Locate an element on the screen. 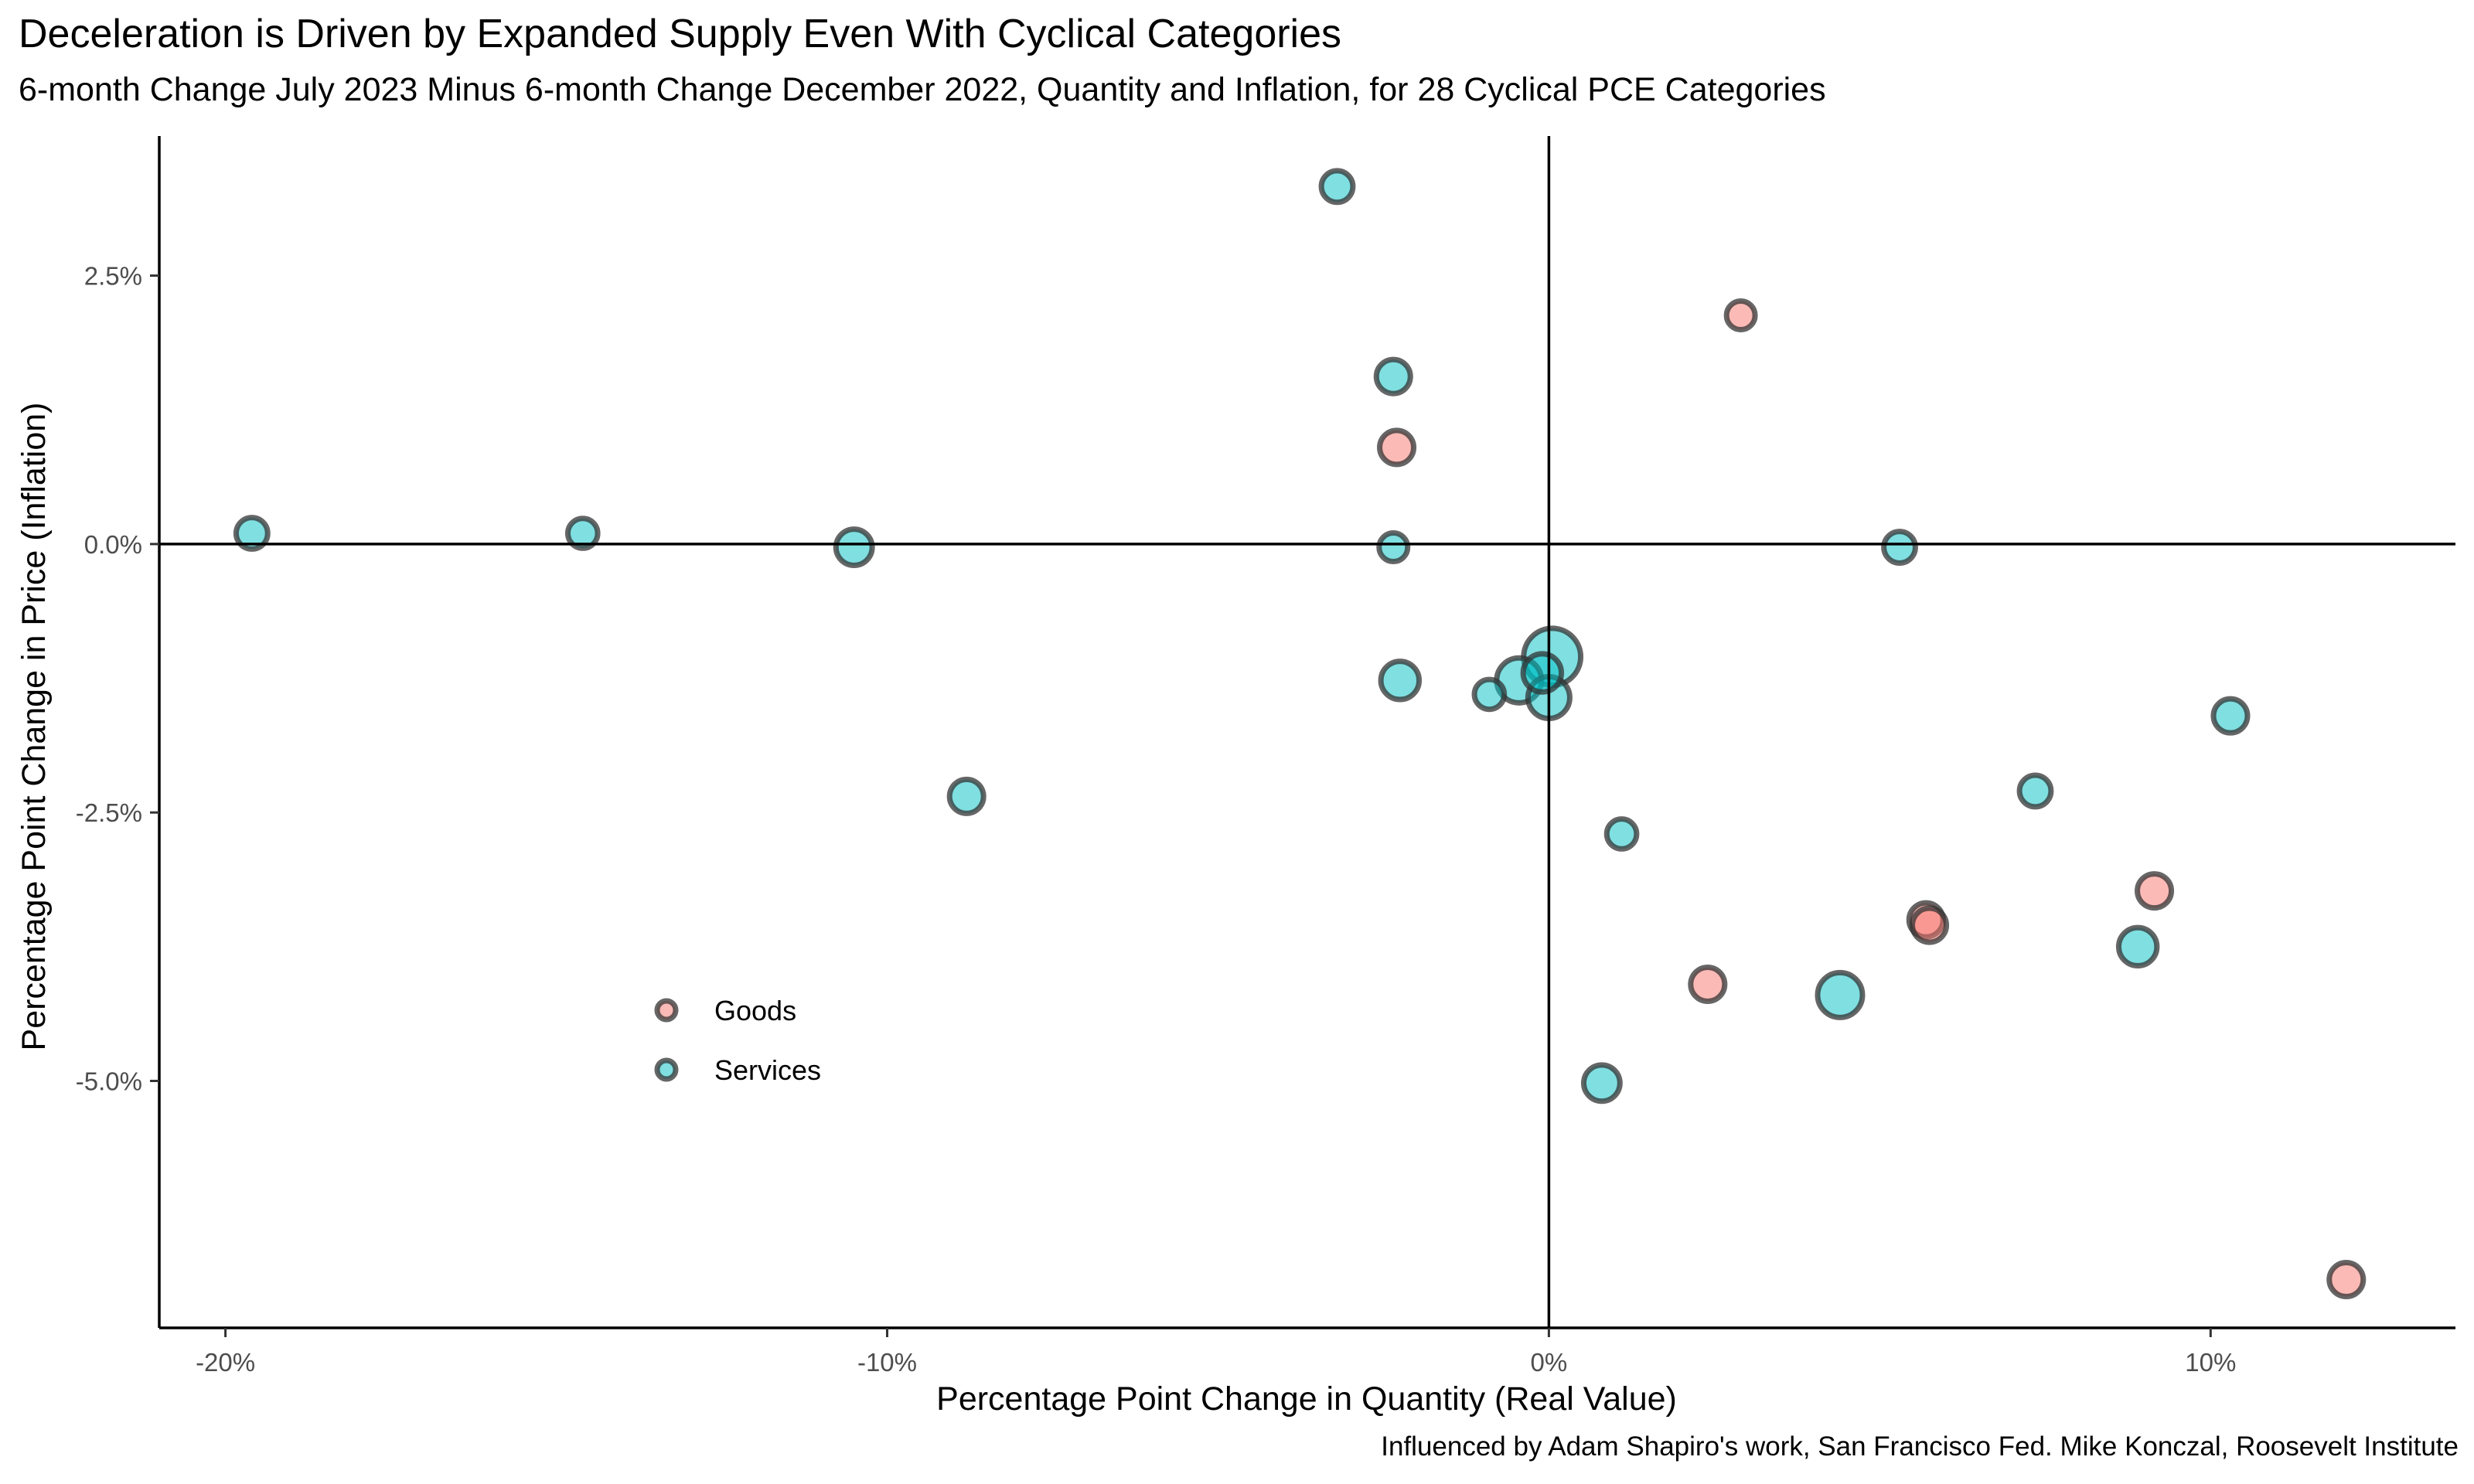 This screenshot has height=1484, width=2474. legend-label-services: Services is located at coordinates (767, 1070).